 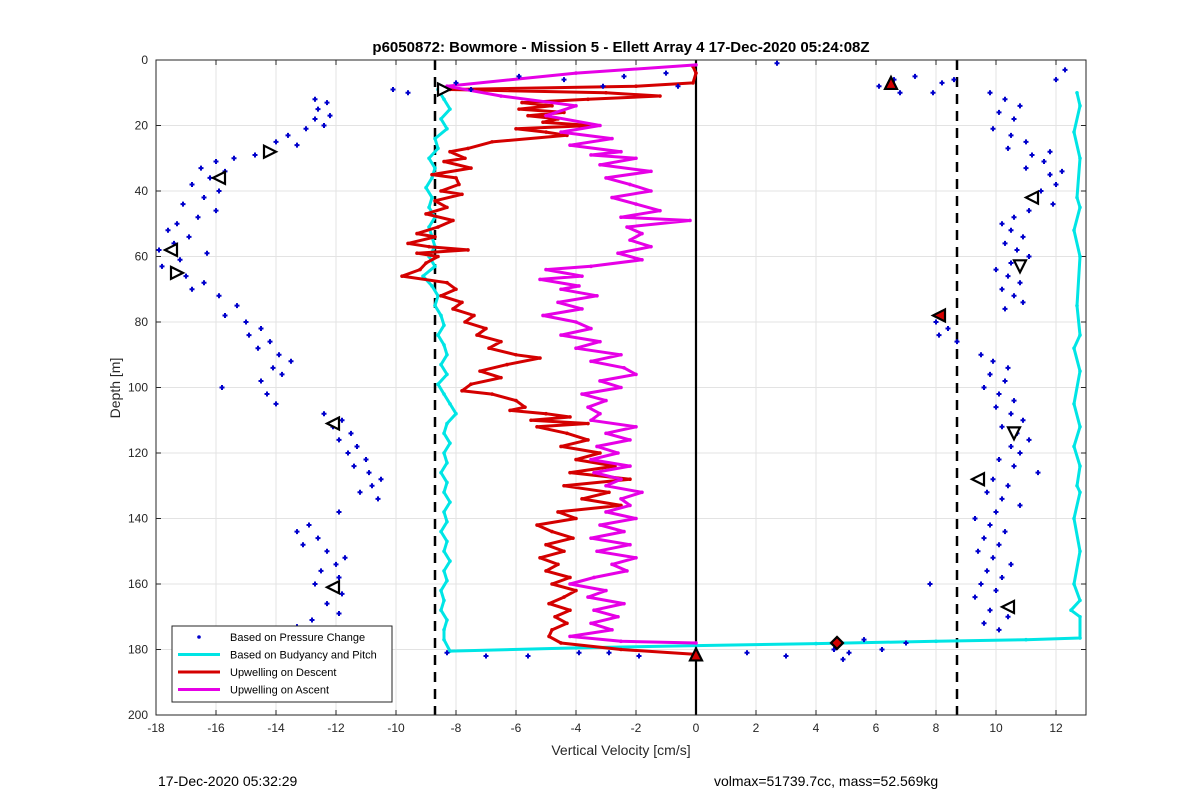 I want to click on y-tick-label: 40, so click(x=142, y=191).